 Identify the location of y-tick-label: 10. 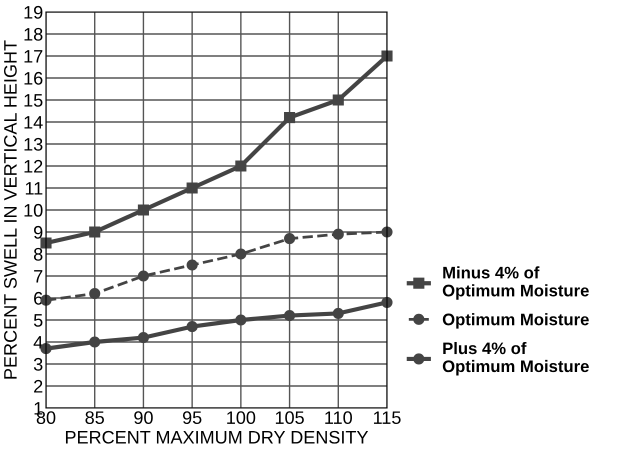
(33, 210).